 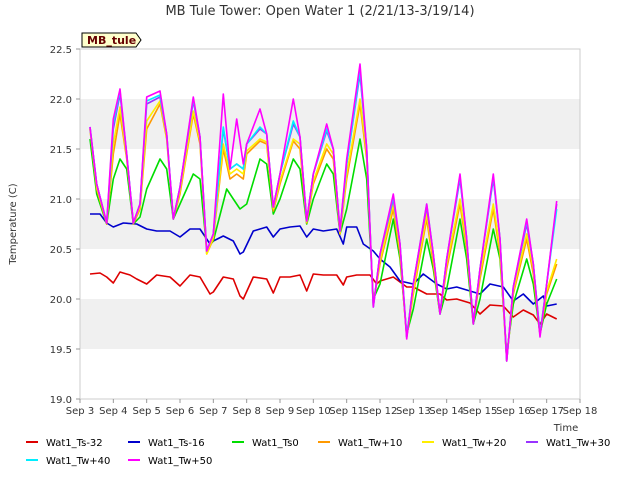 What do you see at coordinates (61, 150) in the screenshot?
I see `y-tick-label: 21.5` at bounding box center [61, 150].